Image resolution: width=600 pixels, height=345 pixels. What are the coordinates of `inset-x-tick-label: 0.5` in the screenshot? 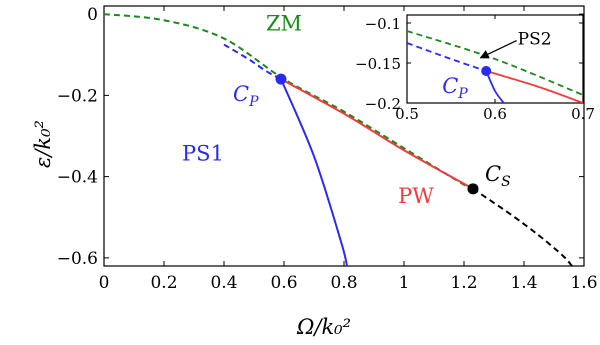 It's located at (407, 114).